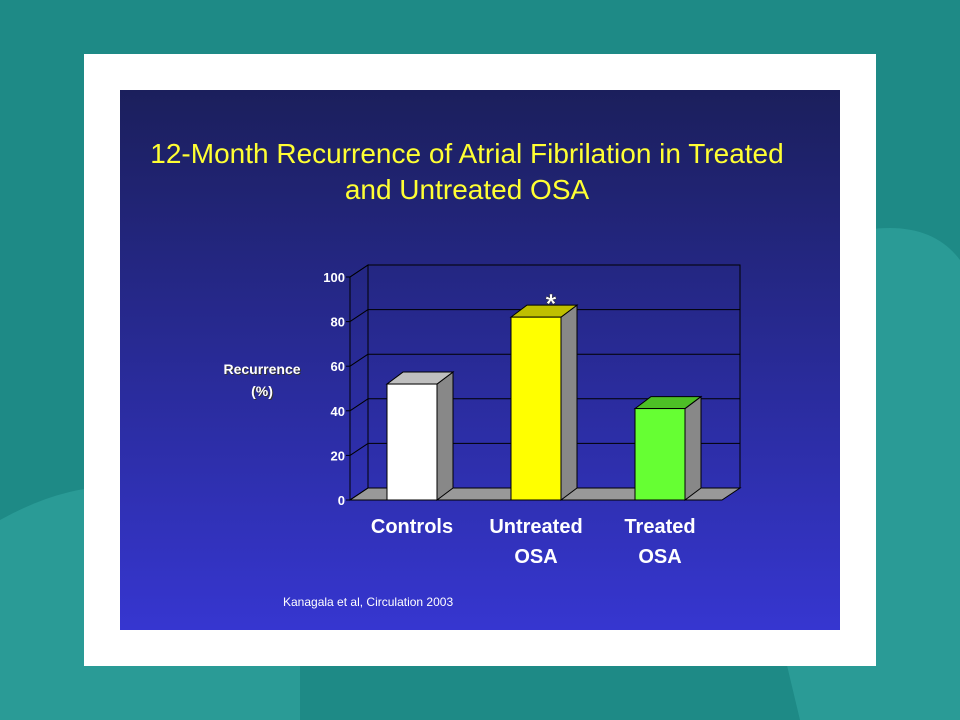 This screenshot has width=960, height=720. What do you see at coordinates (338, 322) in the screenshot?
I see `y-tick-label: 80` at bounding box center [338, 322].